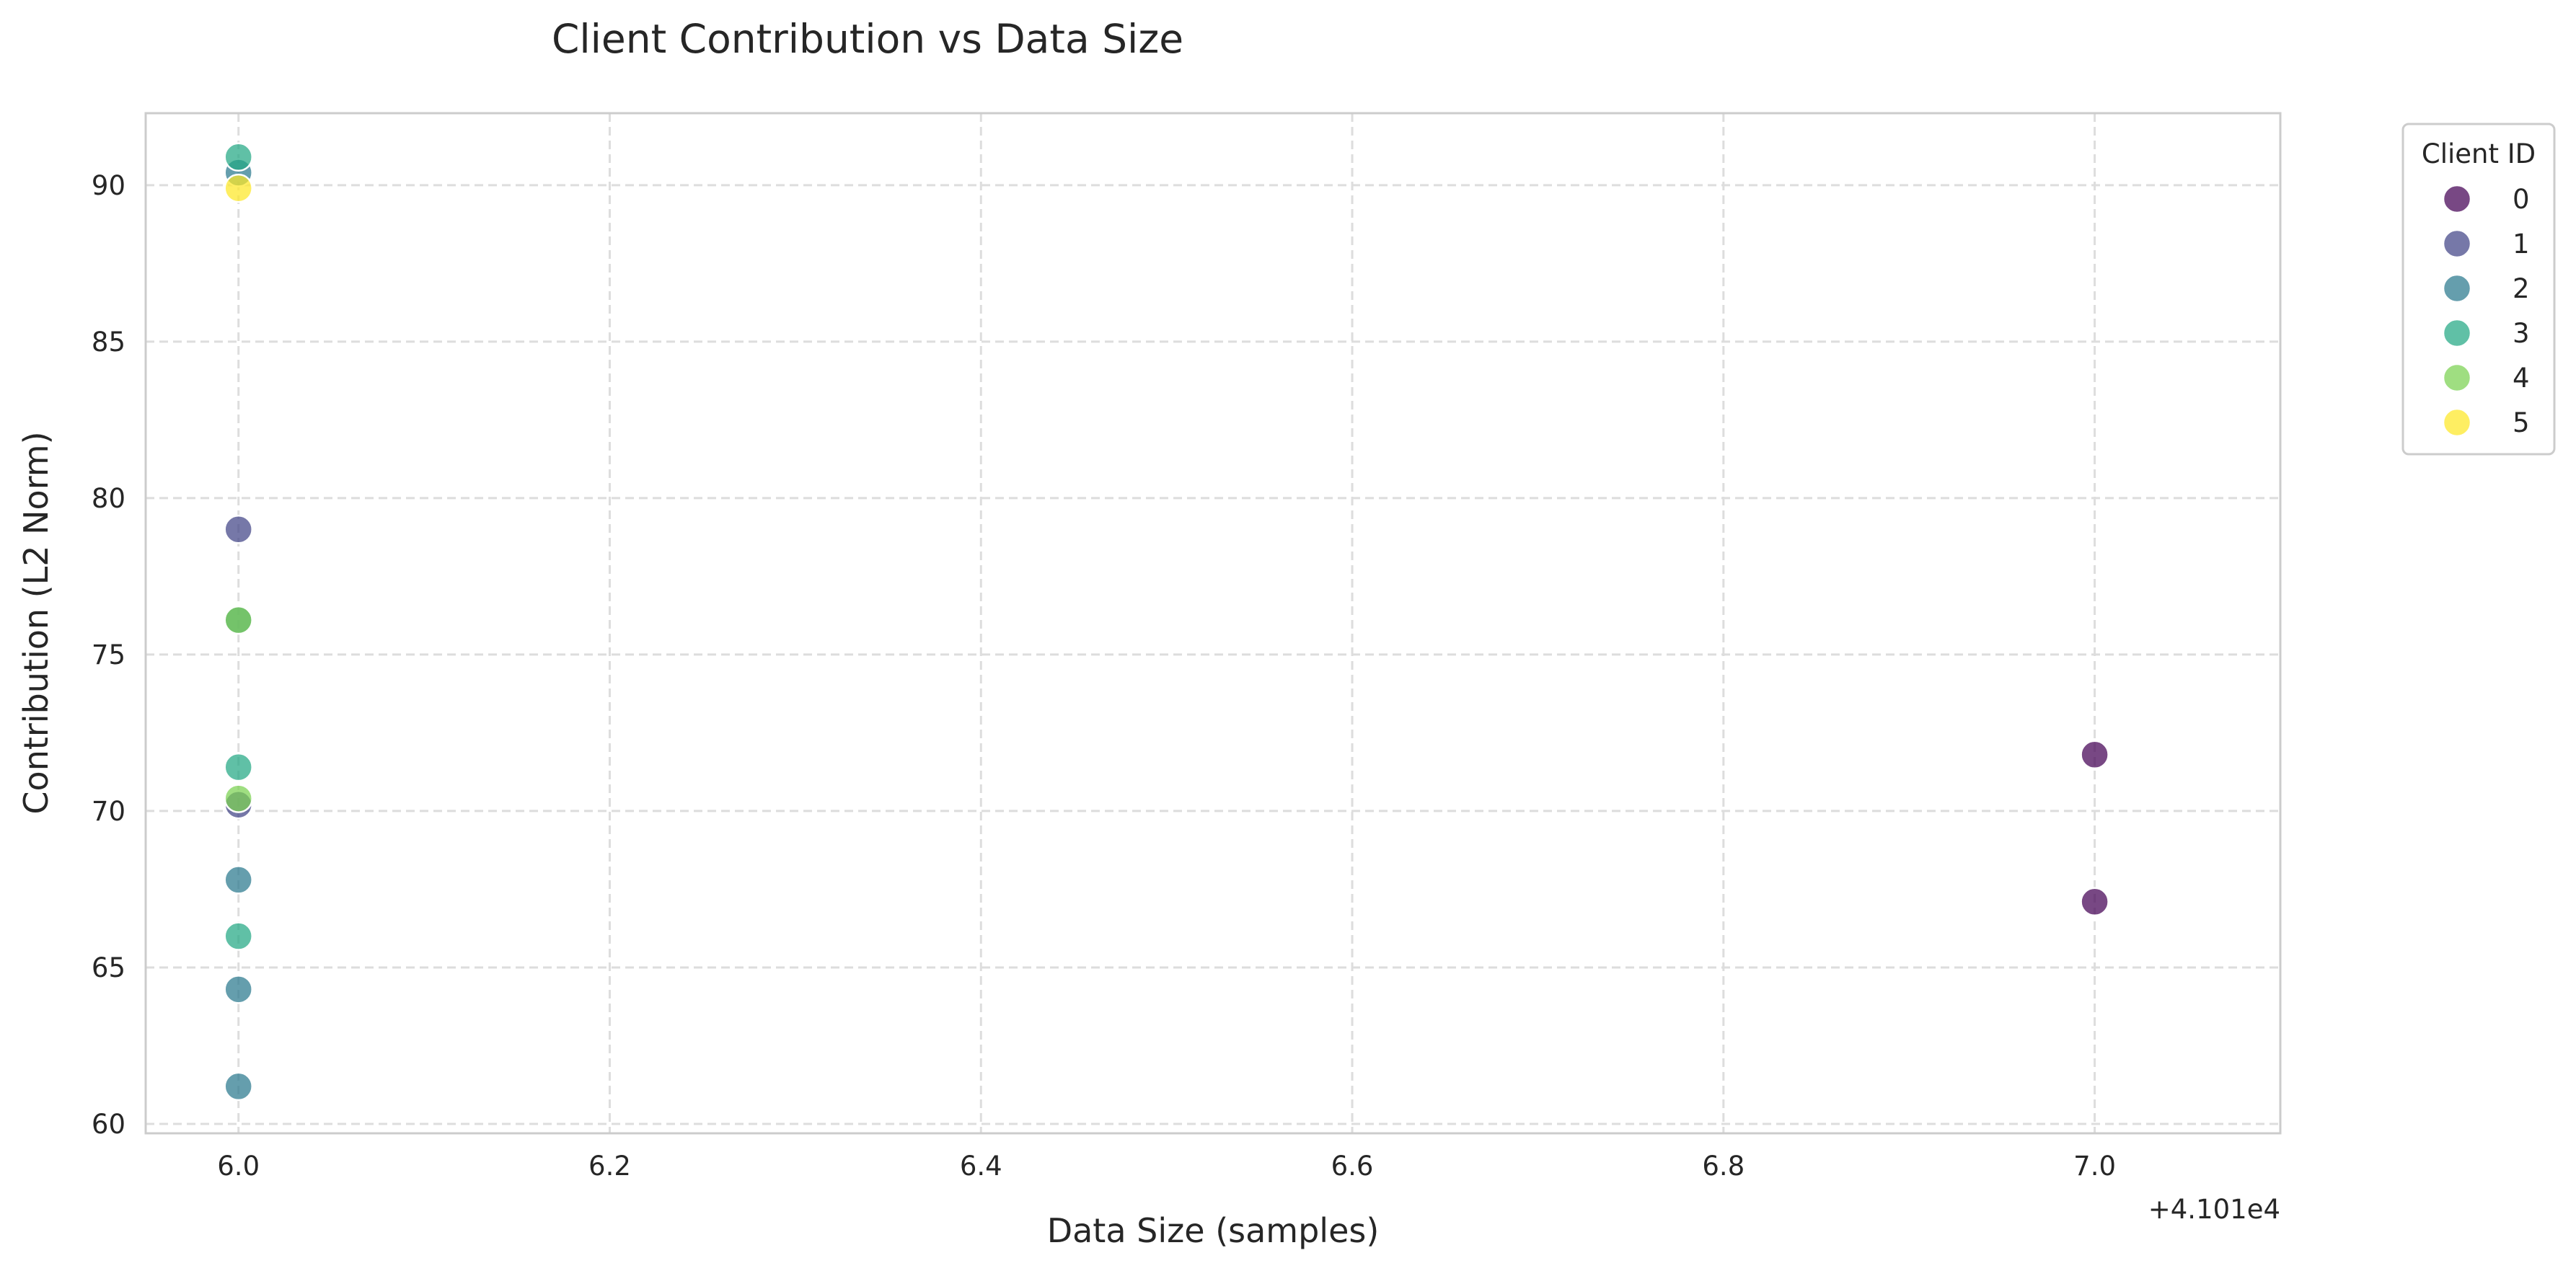 The height and width of the screenshot is (1271, 2576). What do you see at coordinates (2214, 1209) in the screenshot?
I see `x-offset-label: +4.101e4` at bounding box center [2214, 1209].